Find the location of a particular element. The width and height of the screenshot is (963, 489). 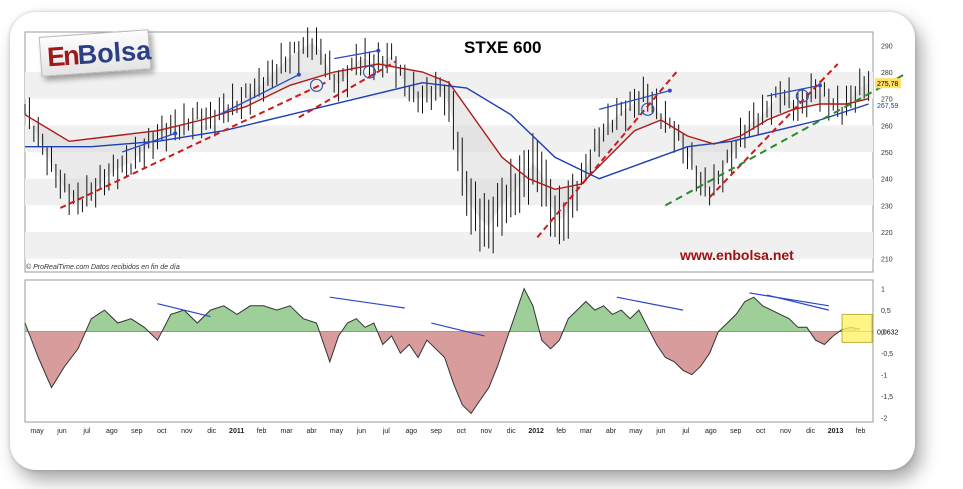

oscillator-y-tick-label: 0 is located at coordinates (883, 333).